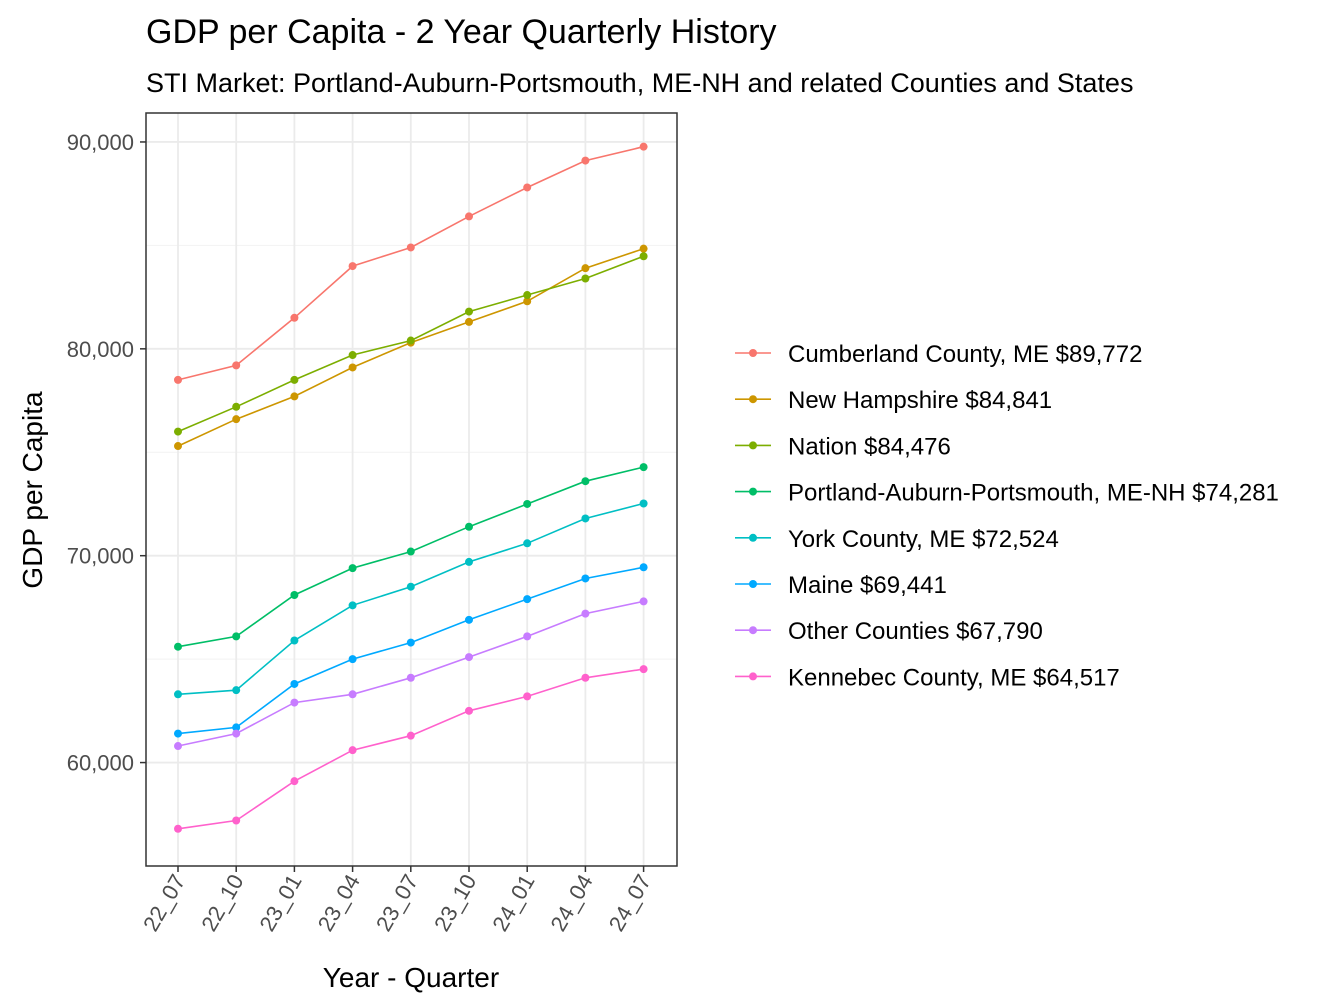  What do you see at coordinates (100, 349) in the screenshot?
I see `y-tick-label: 80,000` at bounding box center [100, 349].